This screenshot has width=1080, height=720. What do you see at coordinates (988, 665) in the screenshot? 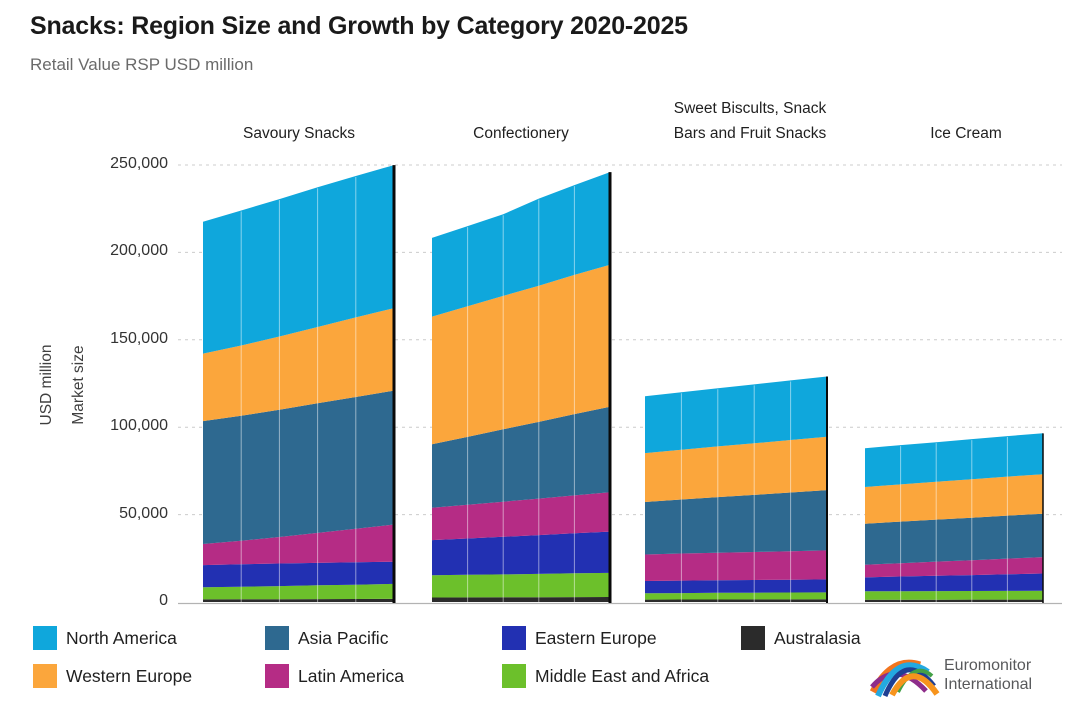
I see `logo-text-line1: Euromonitor` at bounding box center [988, 665].